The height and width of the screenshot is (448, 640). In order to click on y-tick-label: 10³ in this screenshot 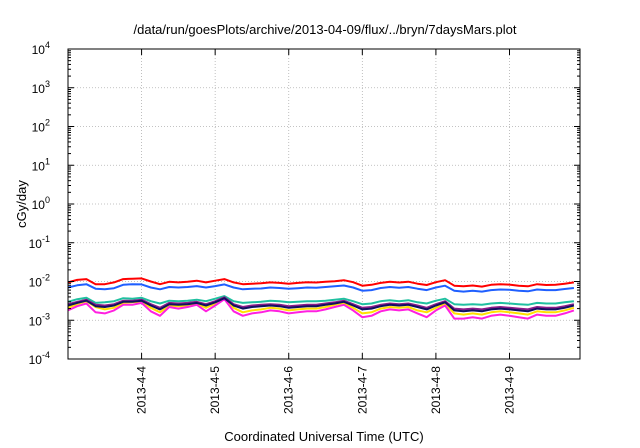, I will do `click(41, 87)`.